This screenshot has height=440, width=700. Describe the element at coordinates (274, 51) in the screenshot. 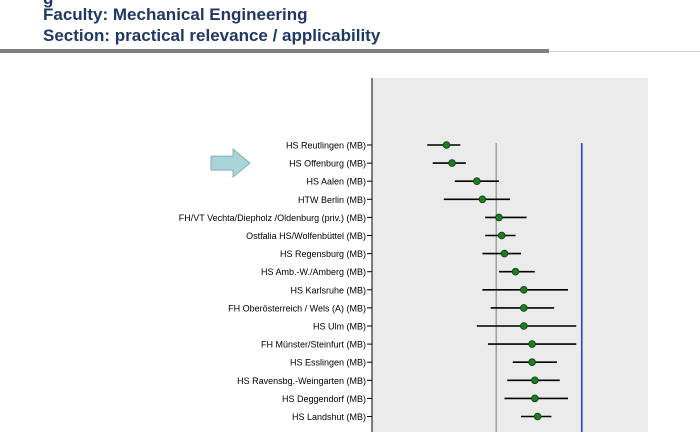

I see `header-divider` at that location.